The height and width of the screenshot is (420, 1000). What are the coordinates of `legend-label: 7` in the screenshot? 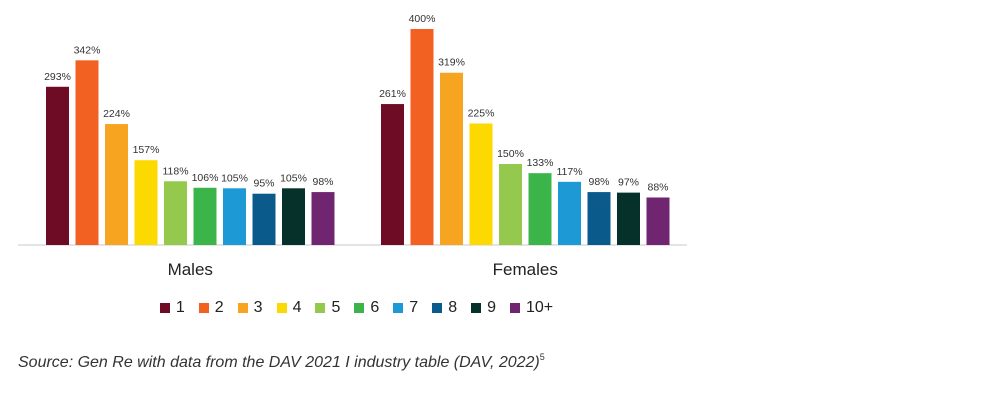 It's located at (414, 307).